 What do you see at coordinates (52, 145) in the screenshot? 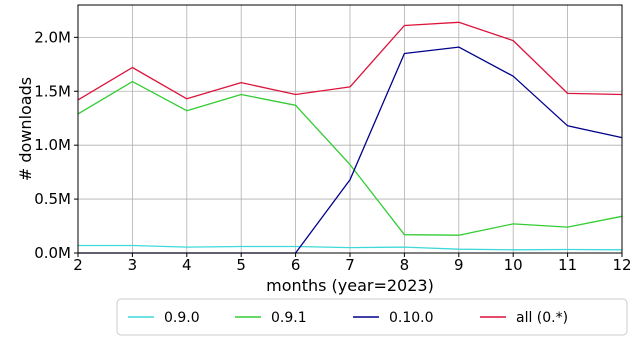
I see `y-tick-label: 1.0M` at bounding box center [52, 145].